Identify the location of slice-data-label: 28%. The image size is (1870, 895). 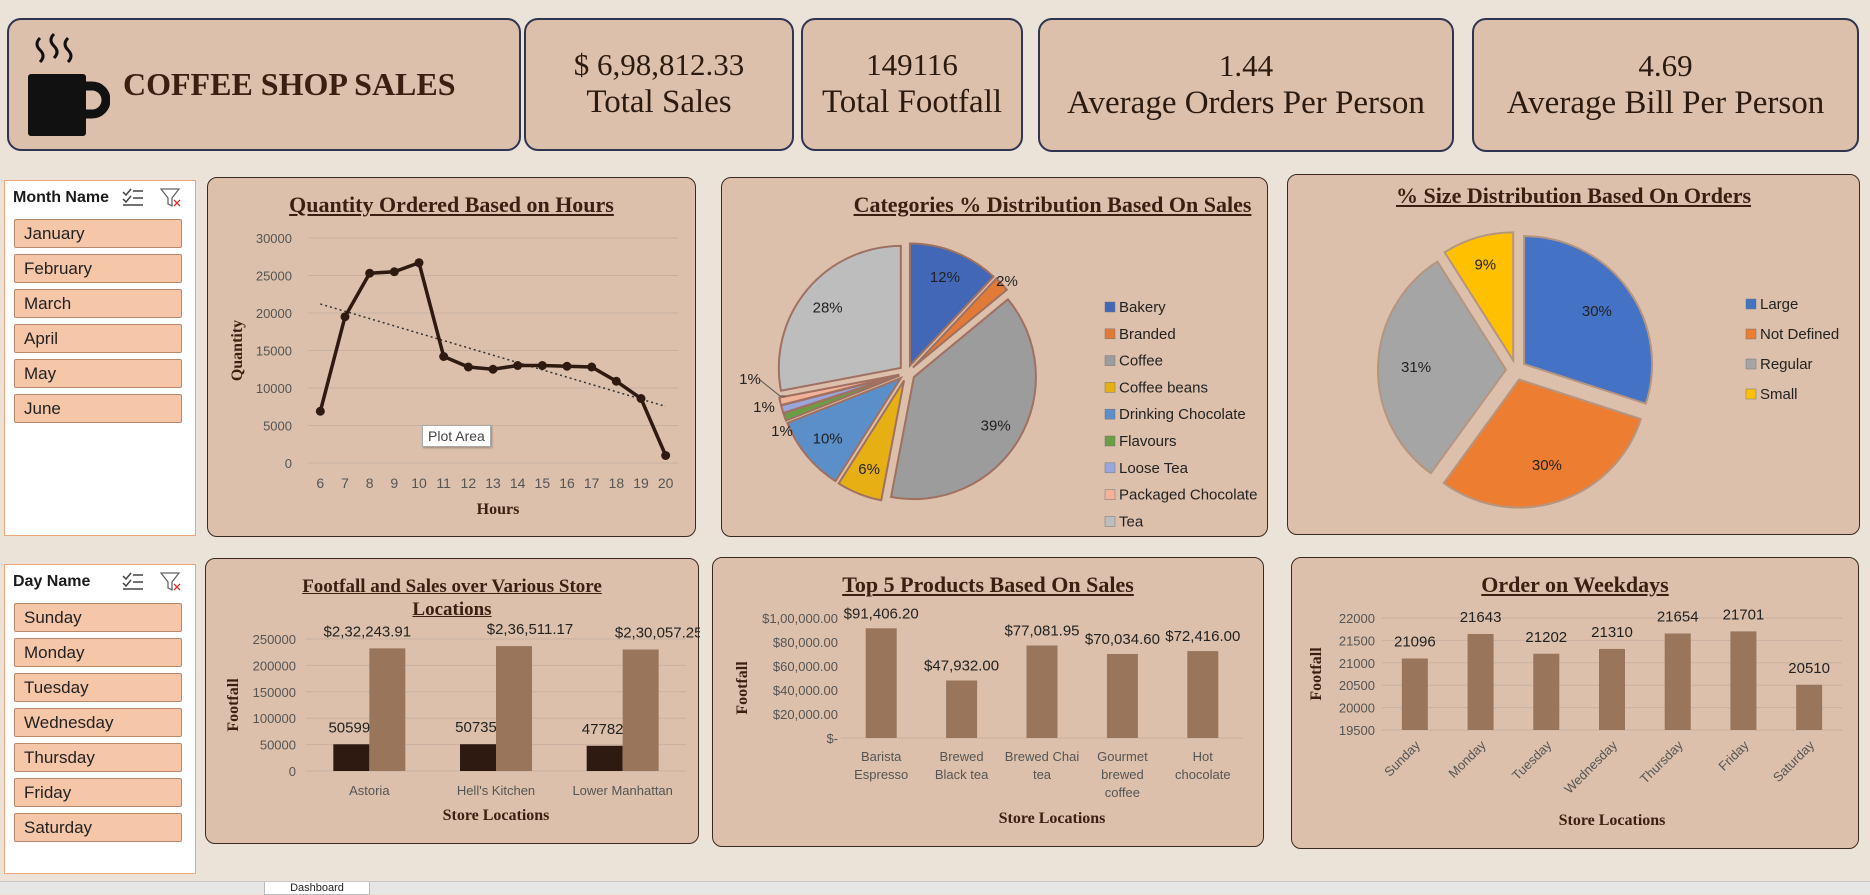
(828, 307).